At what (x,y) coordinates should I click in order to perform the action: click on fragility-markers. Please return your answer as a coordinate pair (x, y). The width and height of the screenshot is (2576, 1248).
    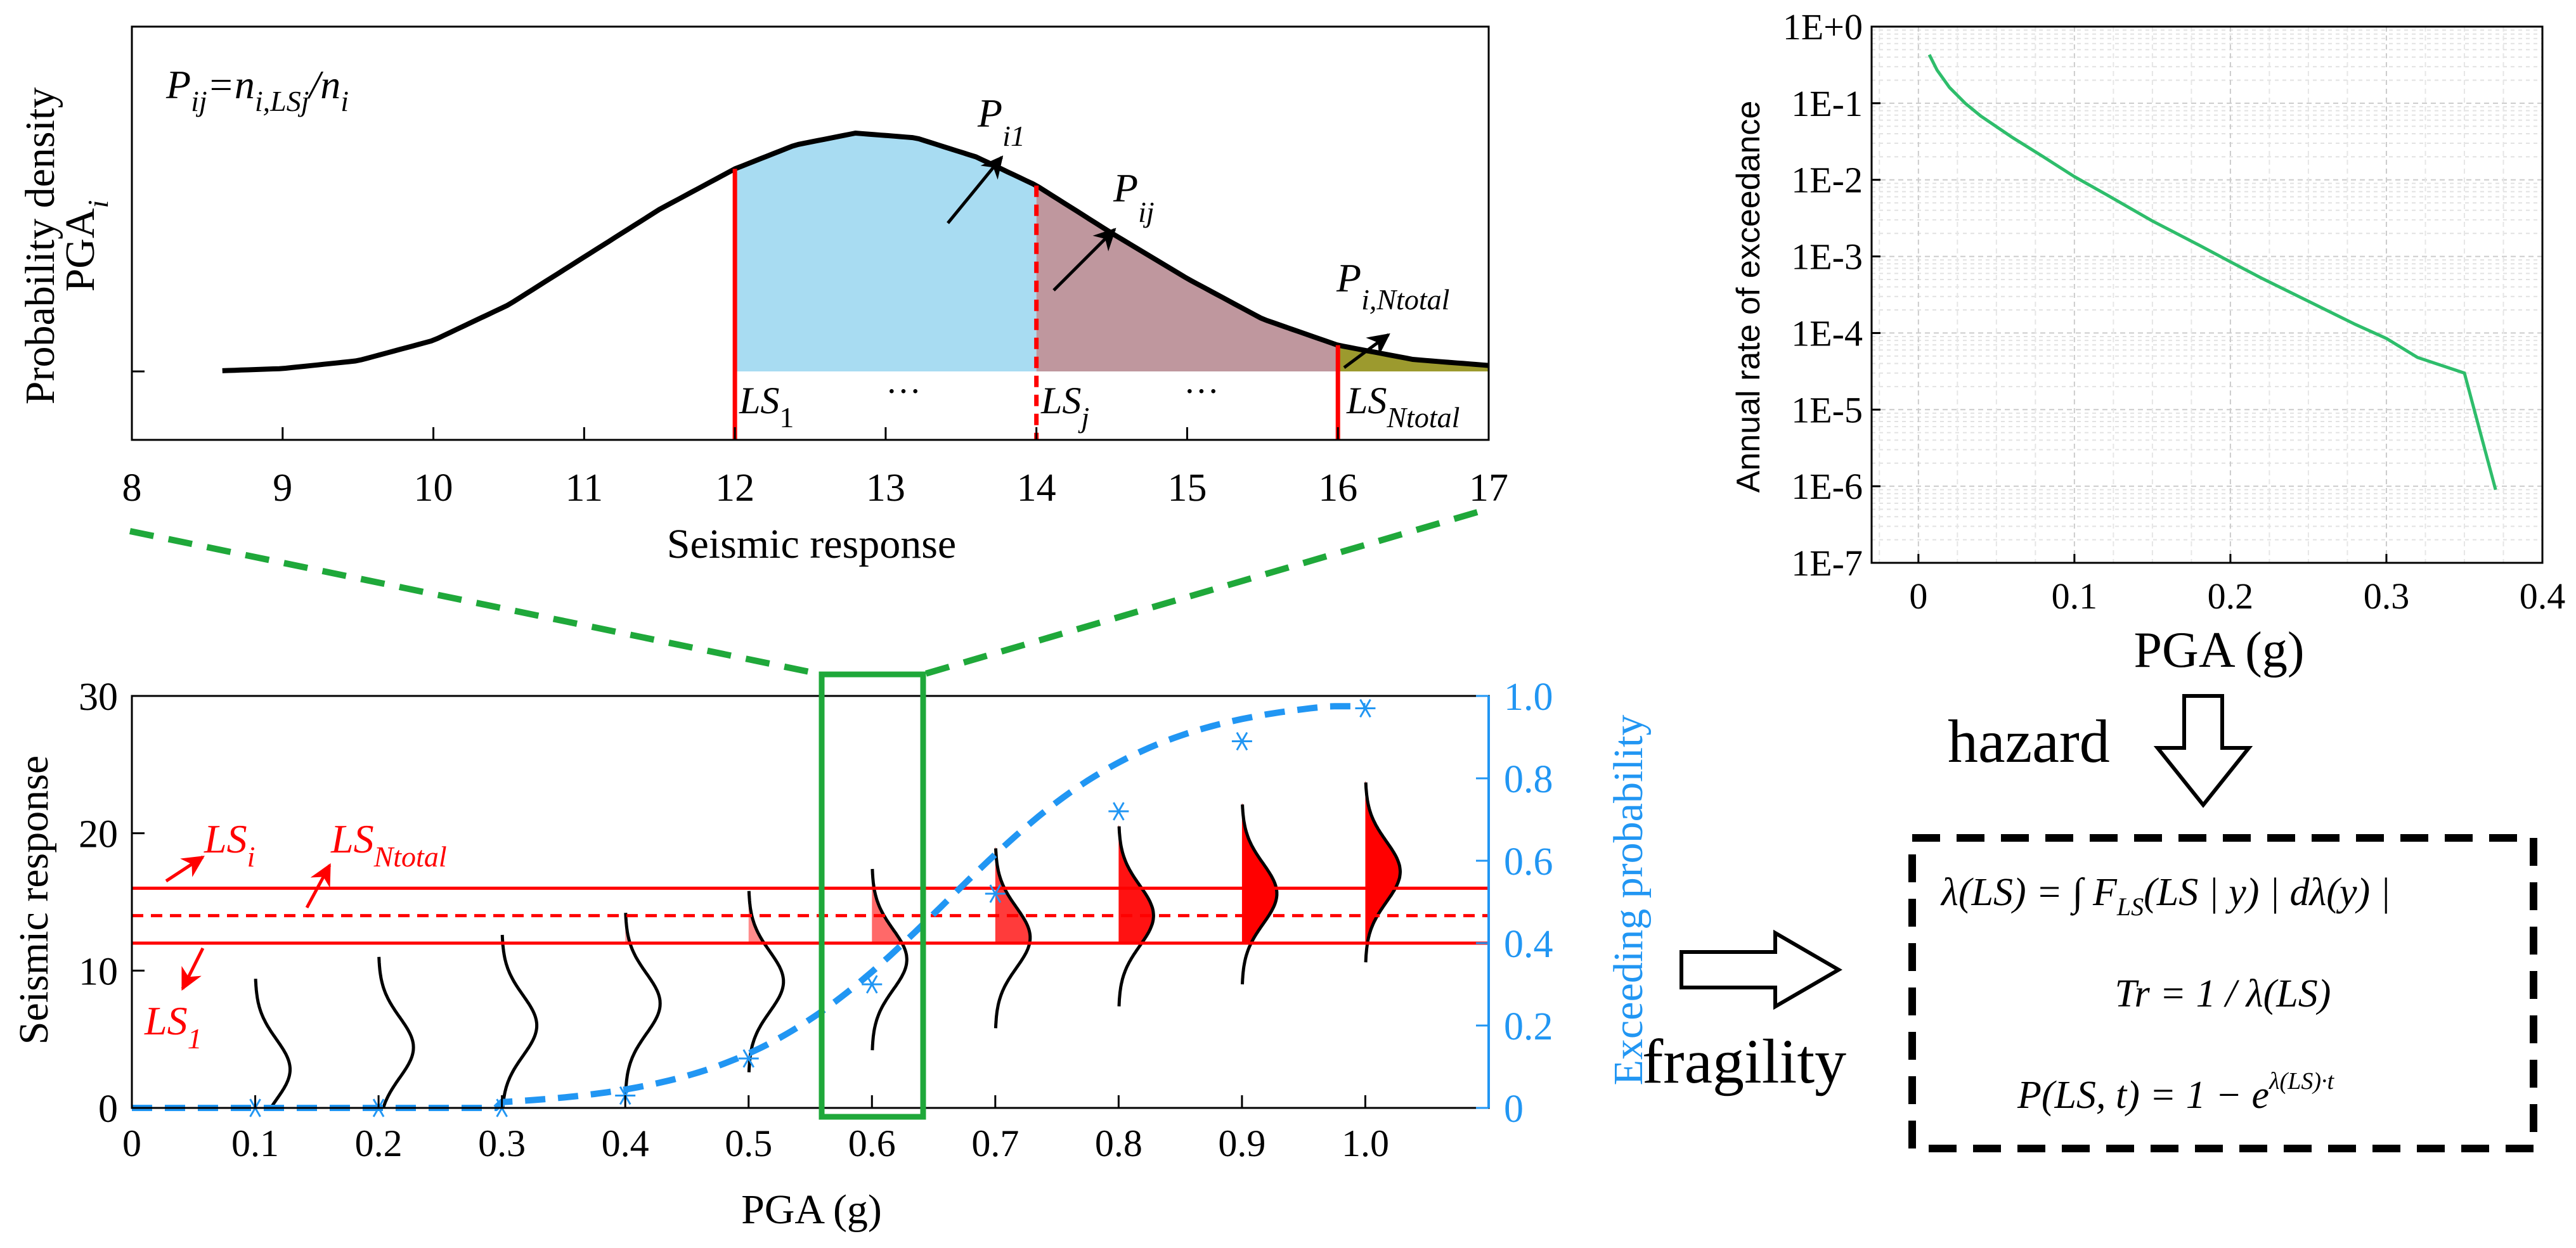
    Looking at the image, I should click on (810, 907).